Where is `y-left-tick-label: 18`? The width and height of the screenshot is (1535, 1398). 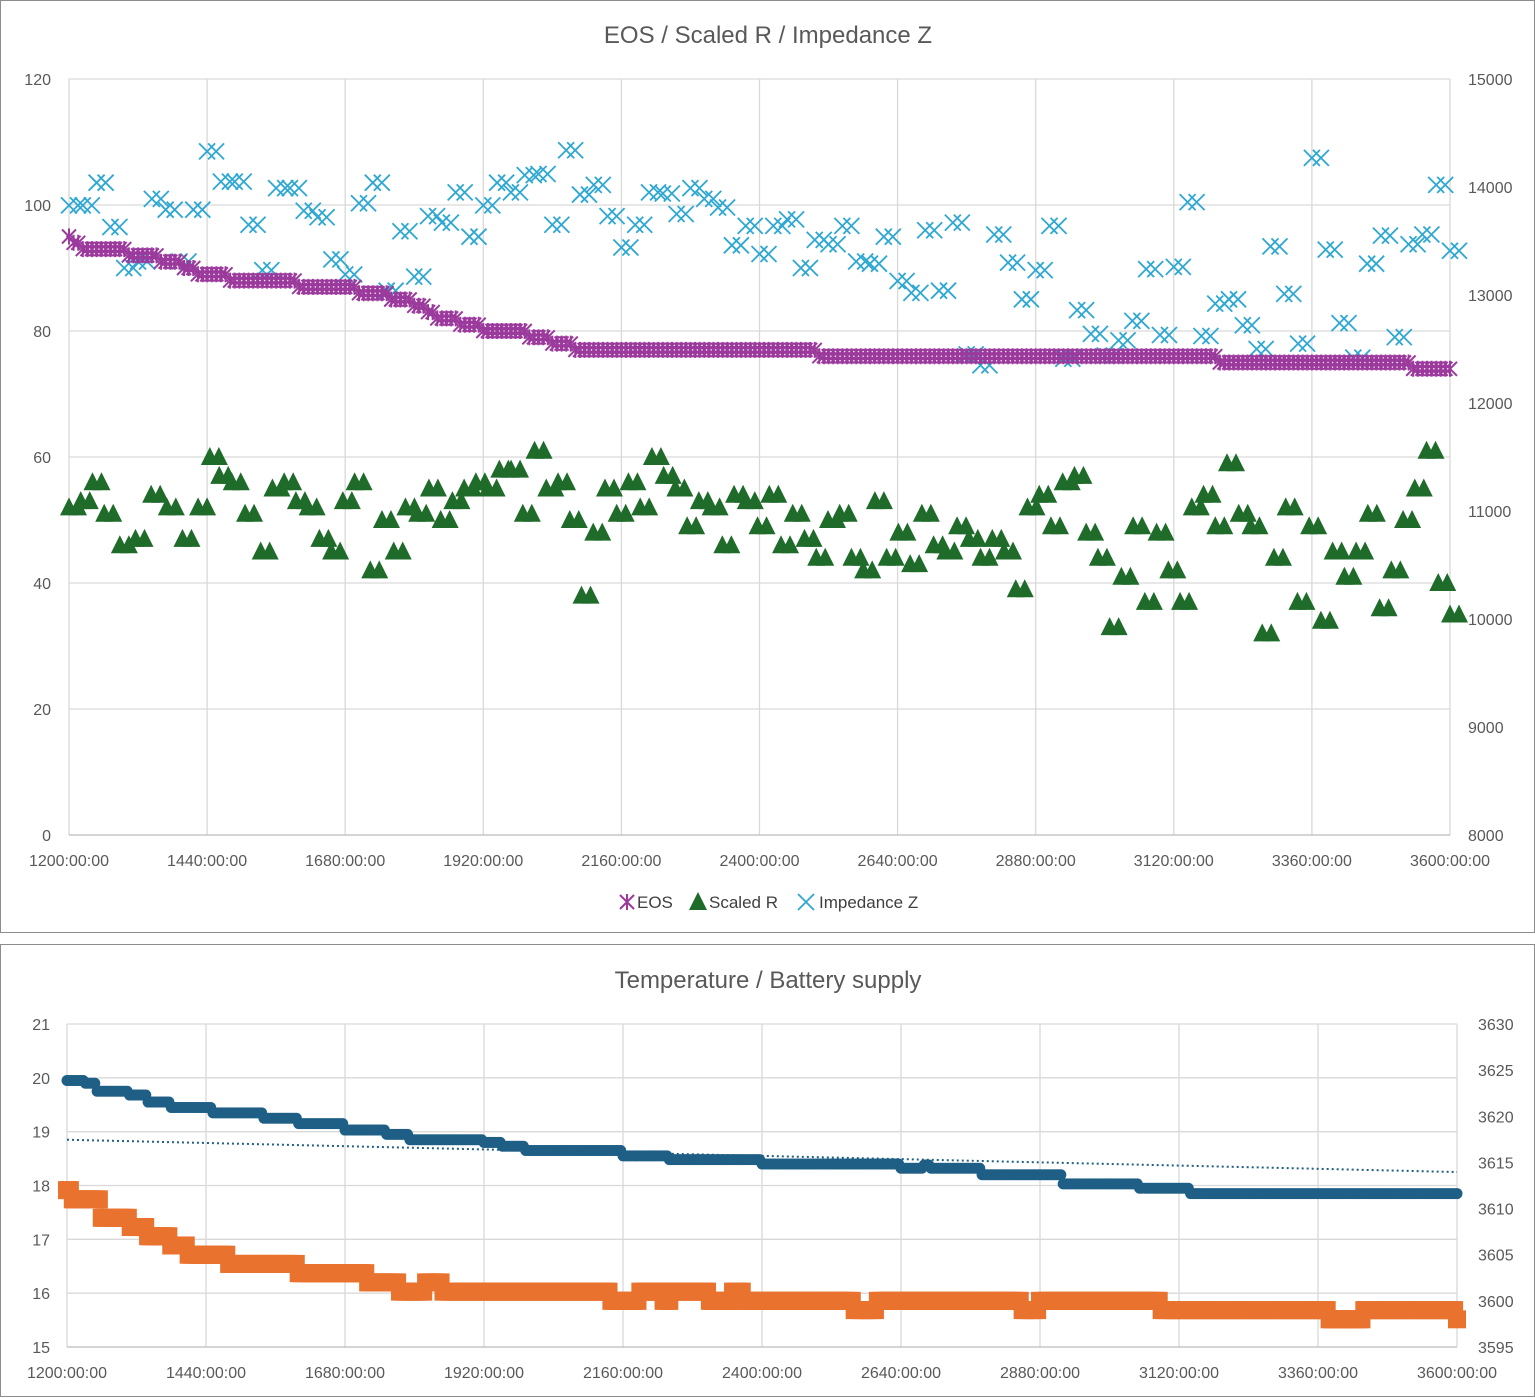 y-left-tick-label: 18 is located at coordinates (41, 1187).